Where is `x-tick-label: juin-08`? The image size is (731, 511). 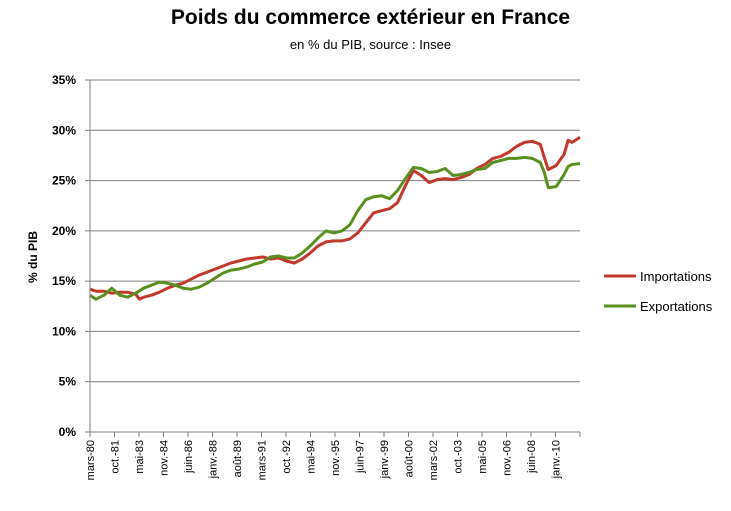 x-tick-label: juin-08 is located at coordinates (532, 457).